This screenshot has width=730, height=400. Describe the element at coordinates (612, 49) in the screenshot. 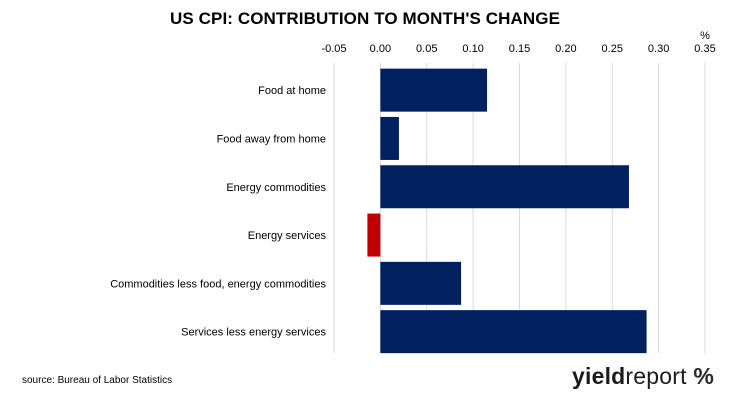

I see `x-tick-label: 0.25` at that location.